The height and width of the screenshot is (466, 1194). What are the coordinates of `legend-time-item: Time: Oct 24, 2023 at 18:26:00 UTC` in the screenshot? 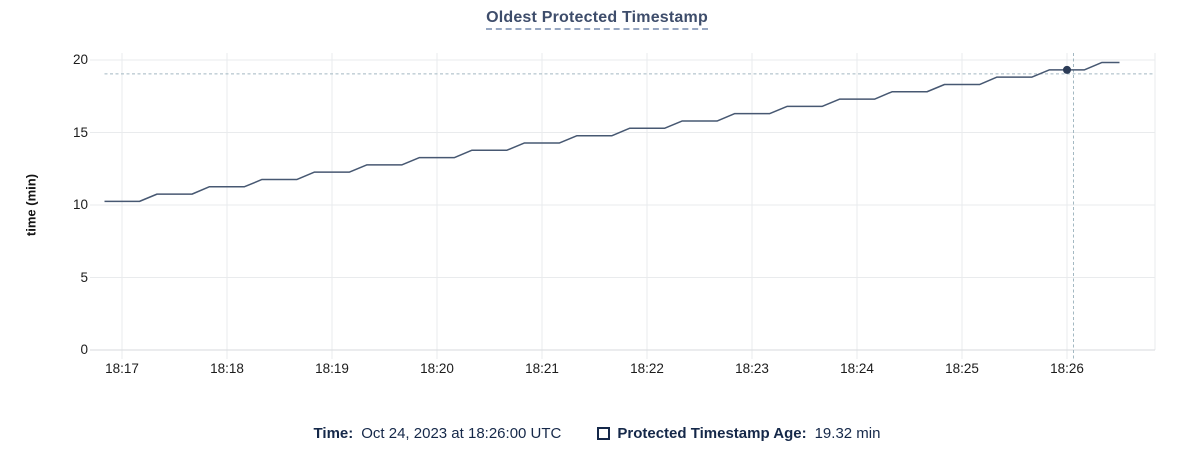 It's located at (438, 433).